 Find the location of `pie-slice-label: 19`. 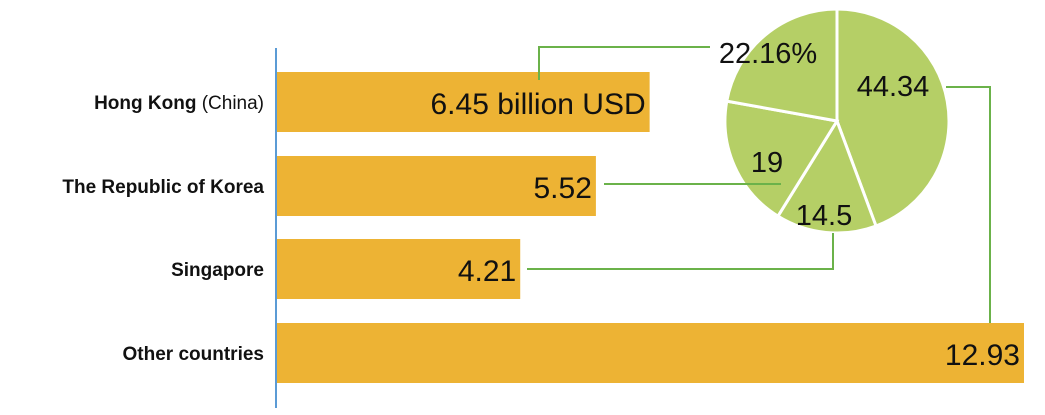

pie-slice-label: 19 is located at coordinates (767, 163).